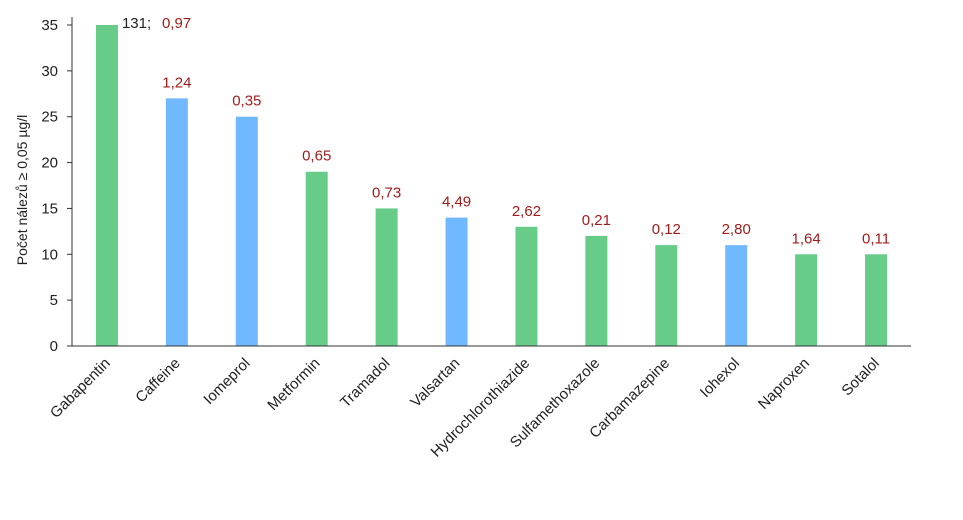 This screenshot has height=520, width=963. I want to click on data-label: 2,80, so click(736, 229).